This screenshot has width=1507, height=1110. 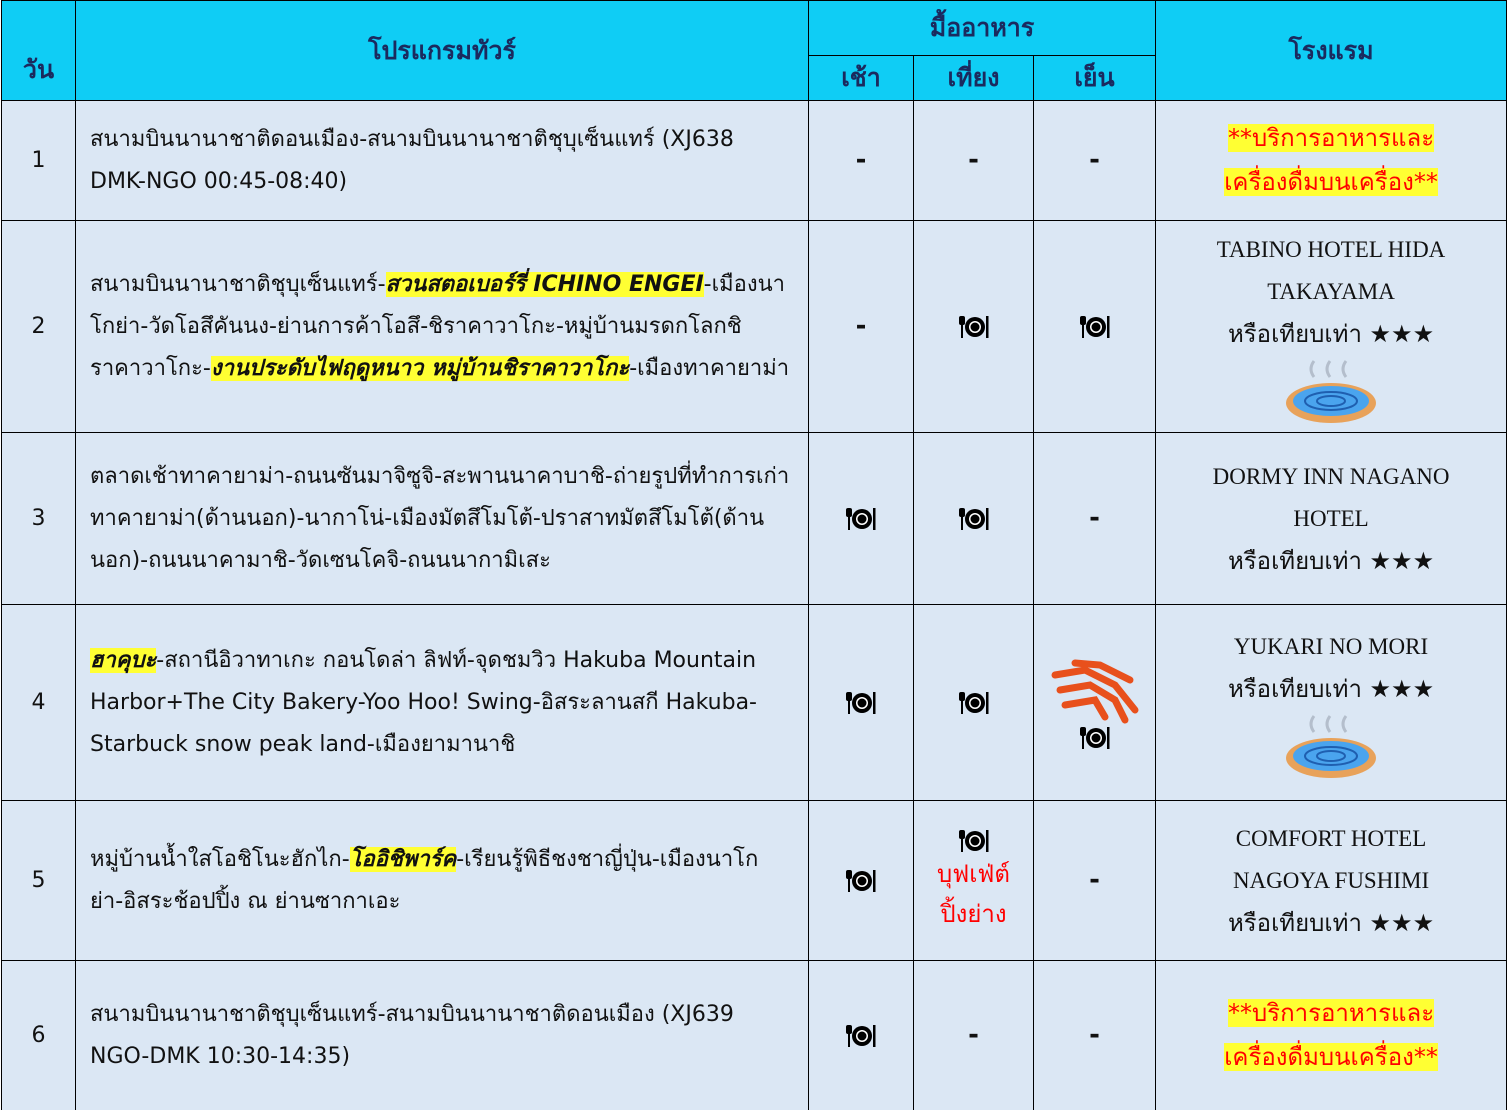 I want to click on program-highlight: สวนสตอเบอร์รี่ ICHINO ENGEI, so click(x=544, y=284).